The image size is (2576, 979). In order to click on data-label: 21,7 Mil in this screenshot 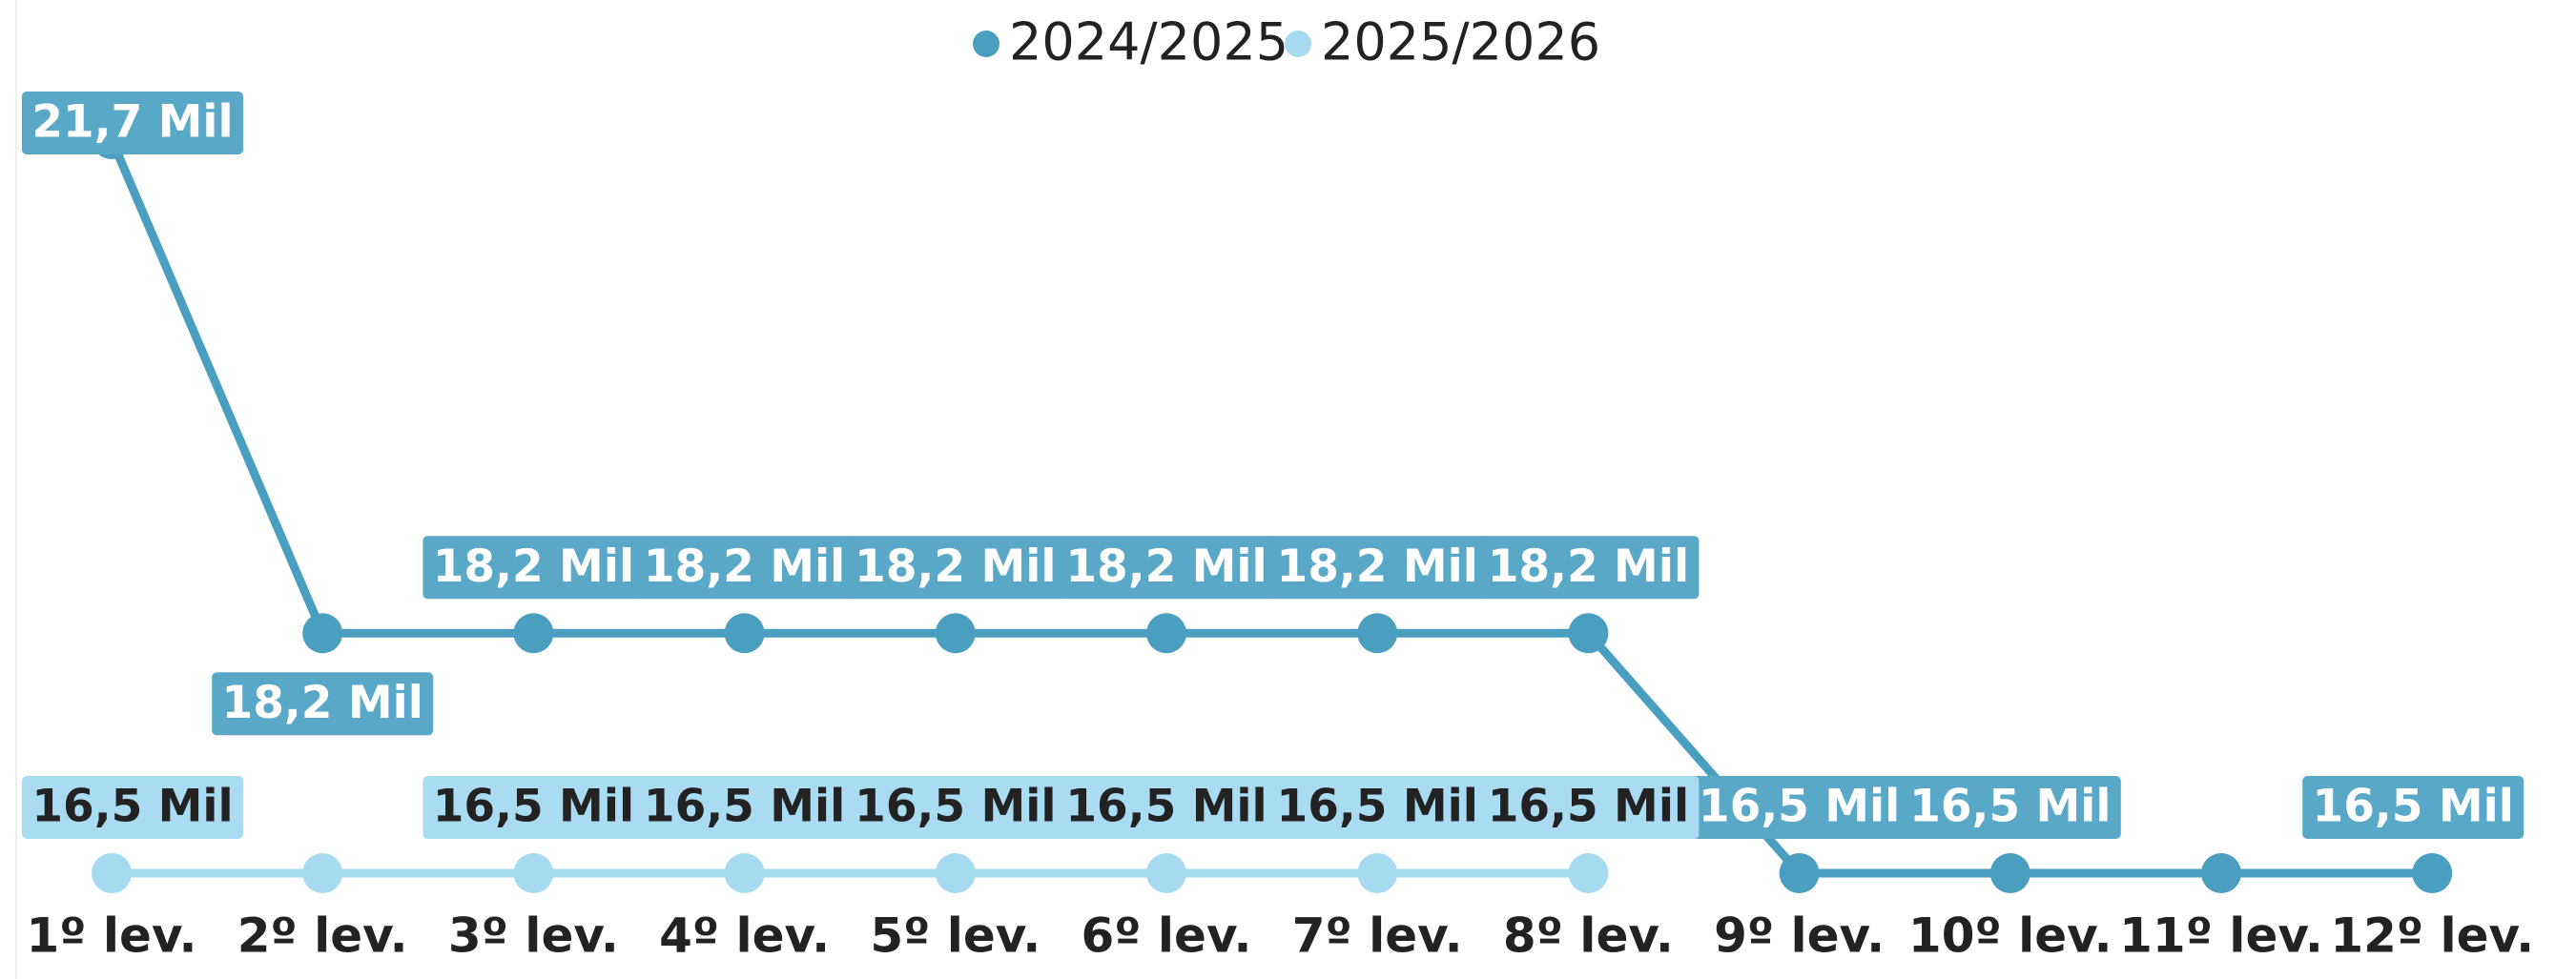, I will do `click(132, 123)`.